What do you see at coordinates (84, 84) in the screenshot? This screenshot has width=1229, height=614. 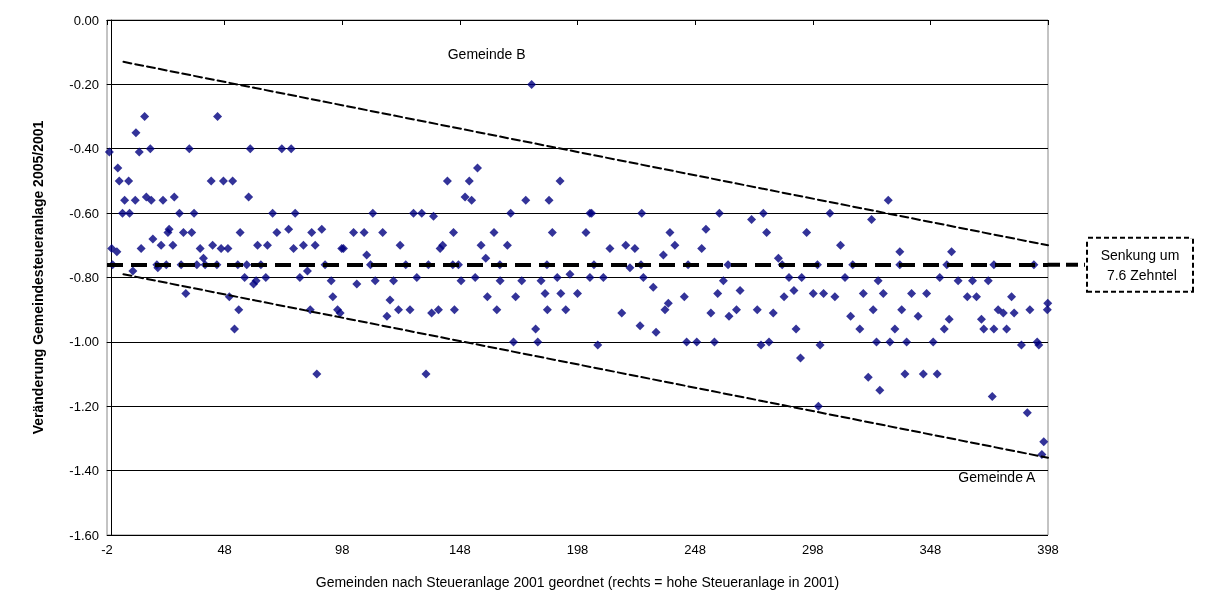 I see `y-tick-label: -0.20` at bounding box center [84, 84].